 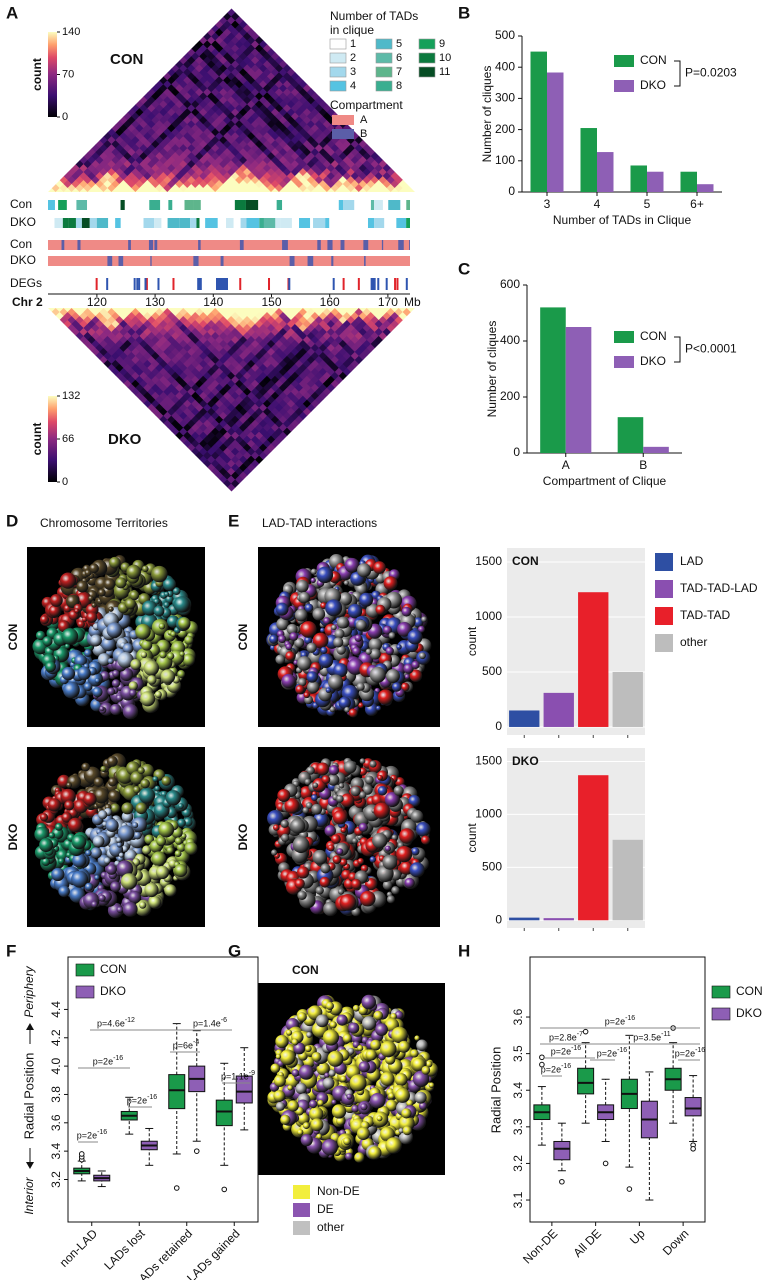 I want to click on legend-label: 8, so click(x=399, y=86).